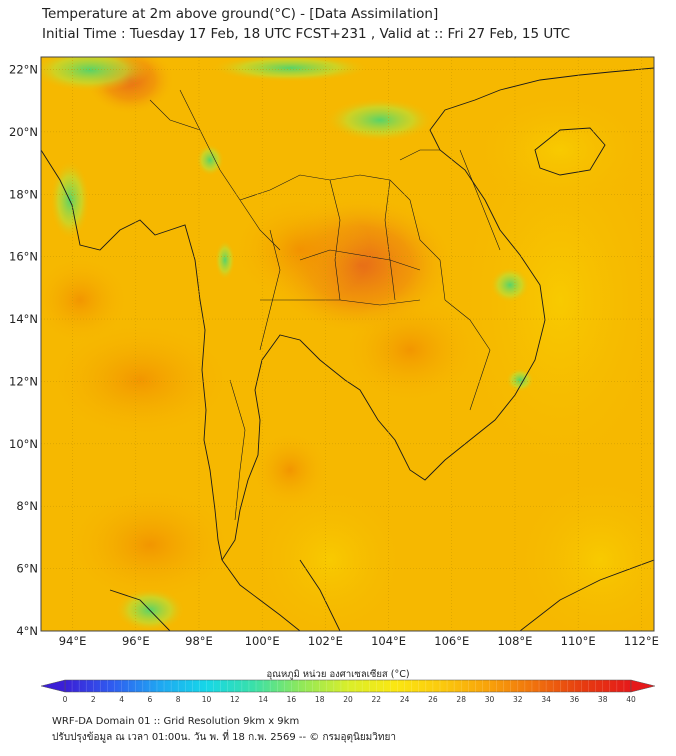 Image resolution: width=676 pixels, height=756 pixels. What do you see at coordinates (121, 699) in the screenshot?
I see `colorbar-tick-label: 4` at bounding box center [121, 699].